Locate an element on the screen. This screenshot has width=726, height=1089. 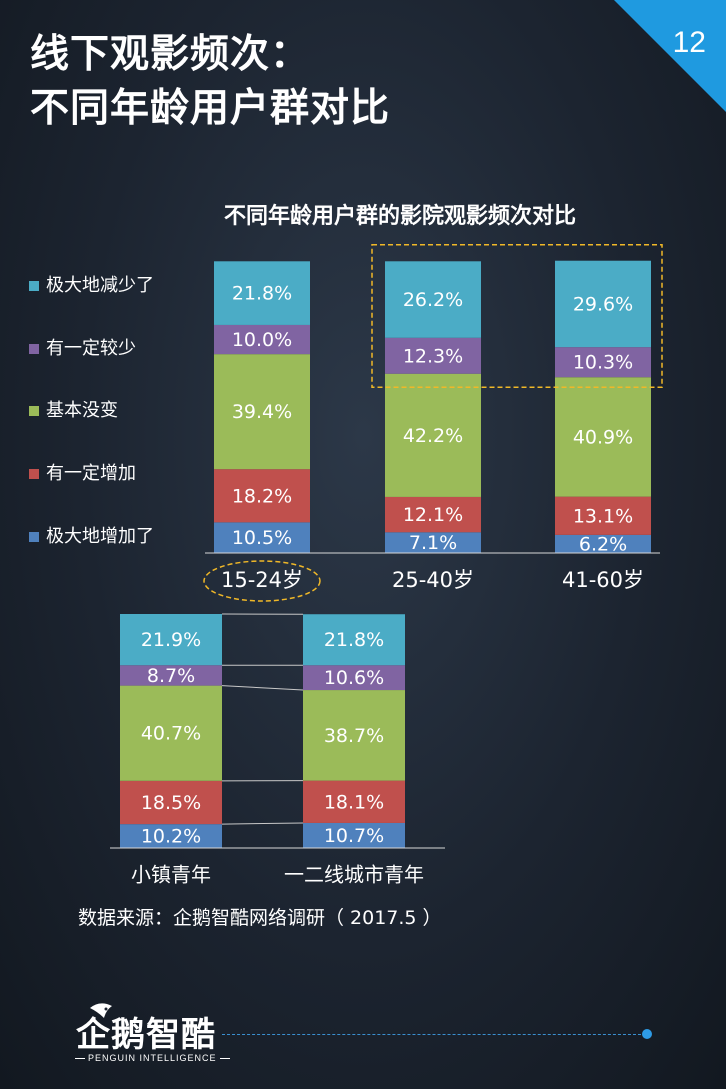
data-label-city-1-3: 10.6% is located at coordinates (354, 678).